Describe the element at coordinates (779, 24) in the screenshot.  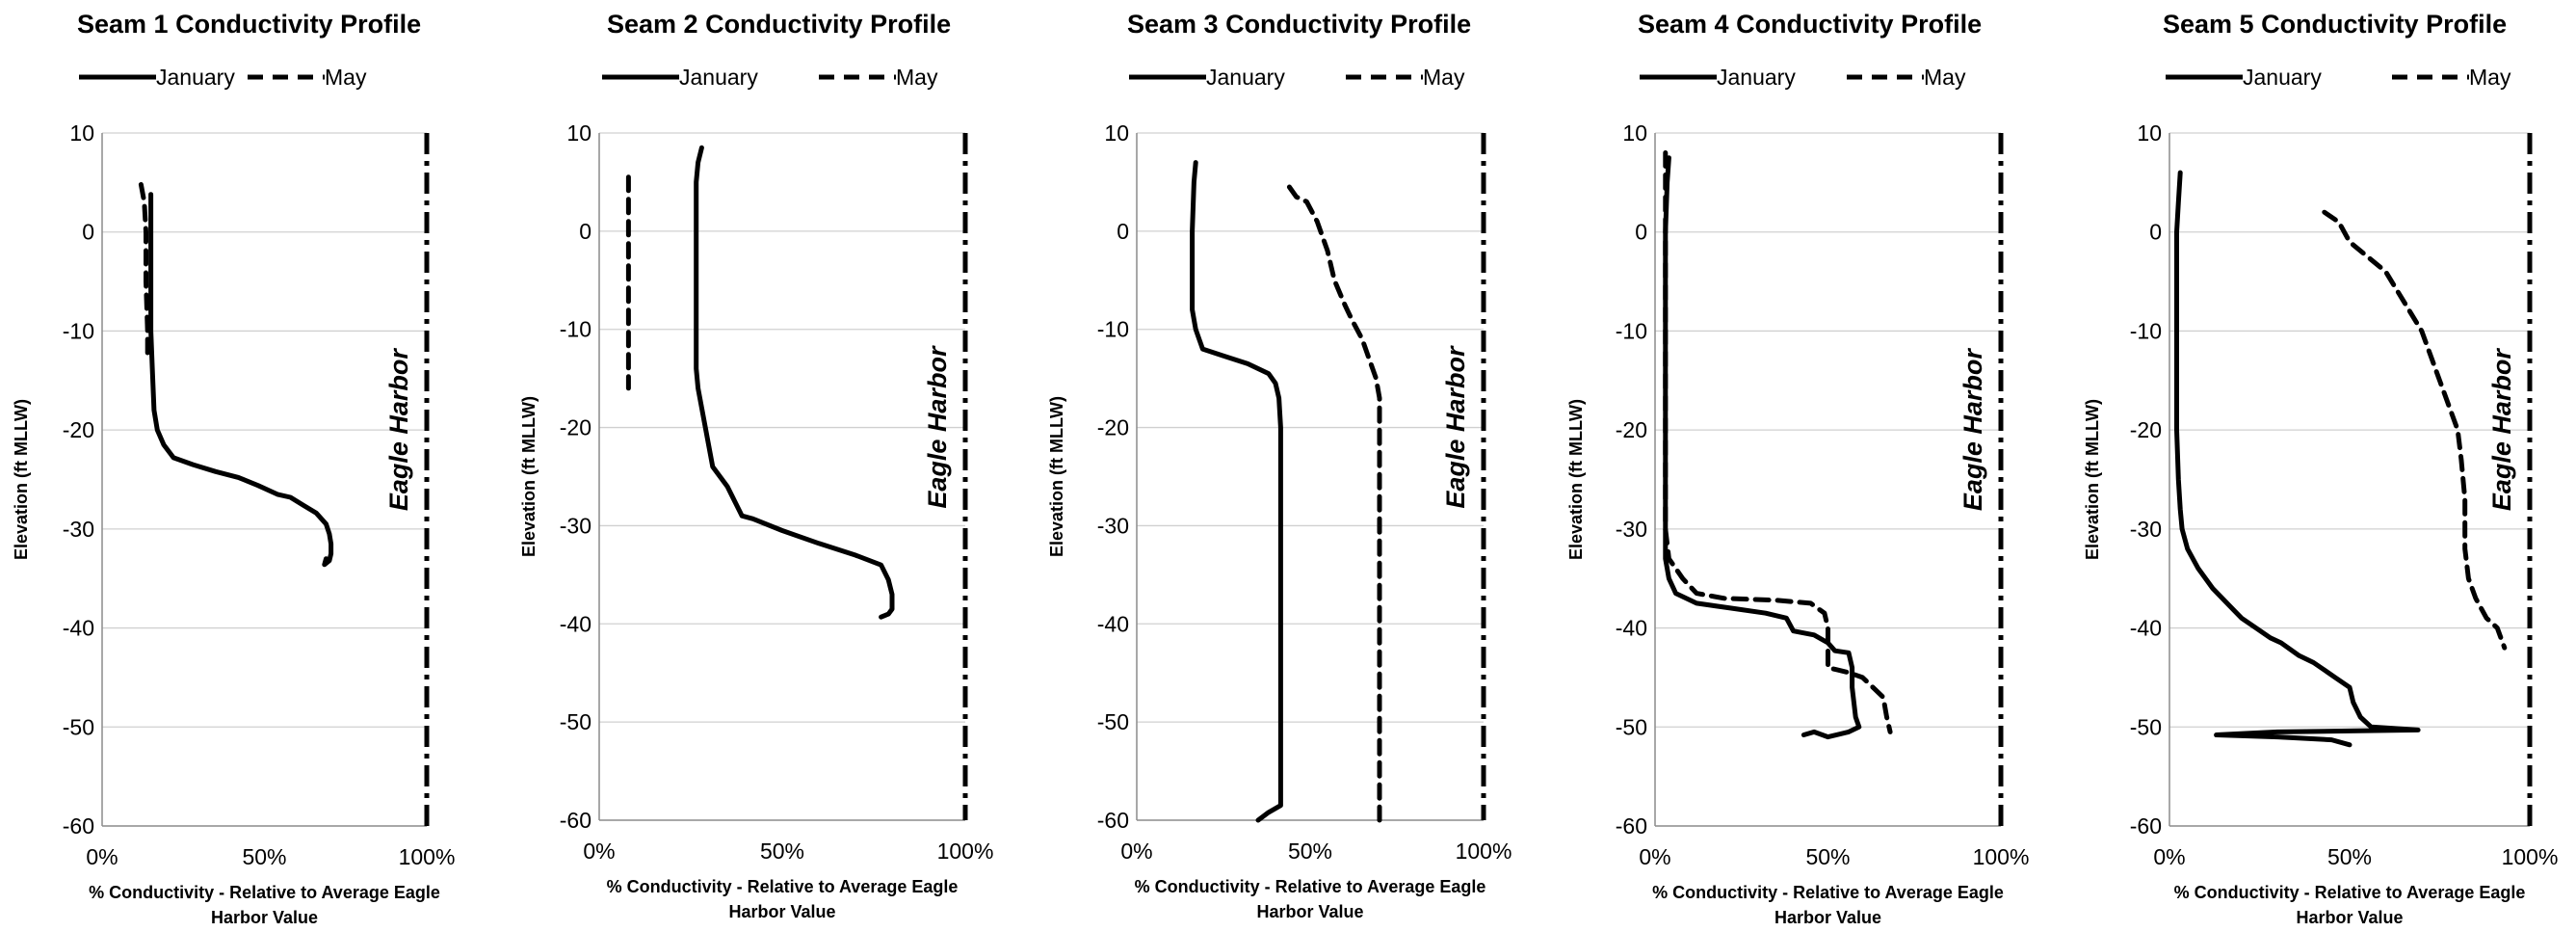
I see `chart-title: Seam 2 Conductivity Profile` at that location.